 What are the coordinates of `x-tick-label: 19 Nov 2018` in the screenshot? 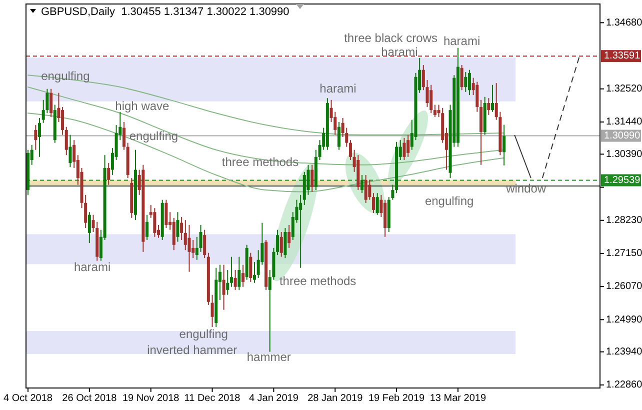 It's located at (151, 398).